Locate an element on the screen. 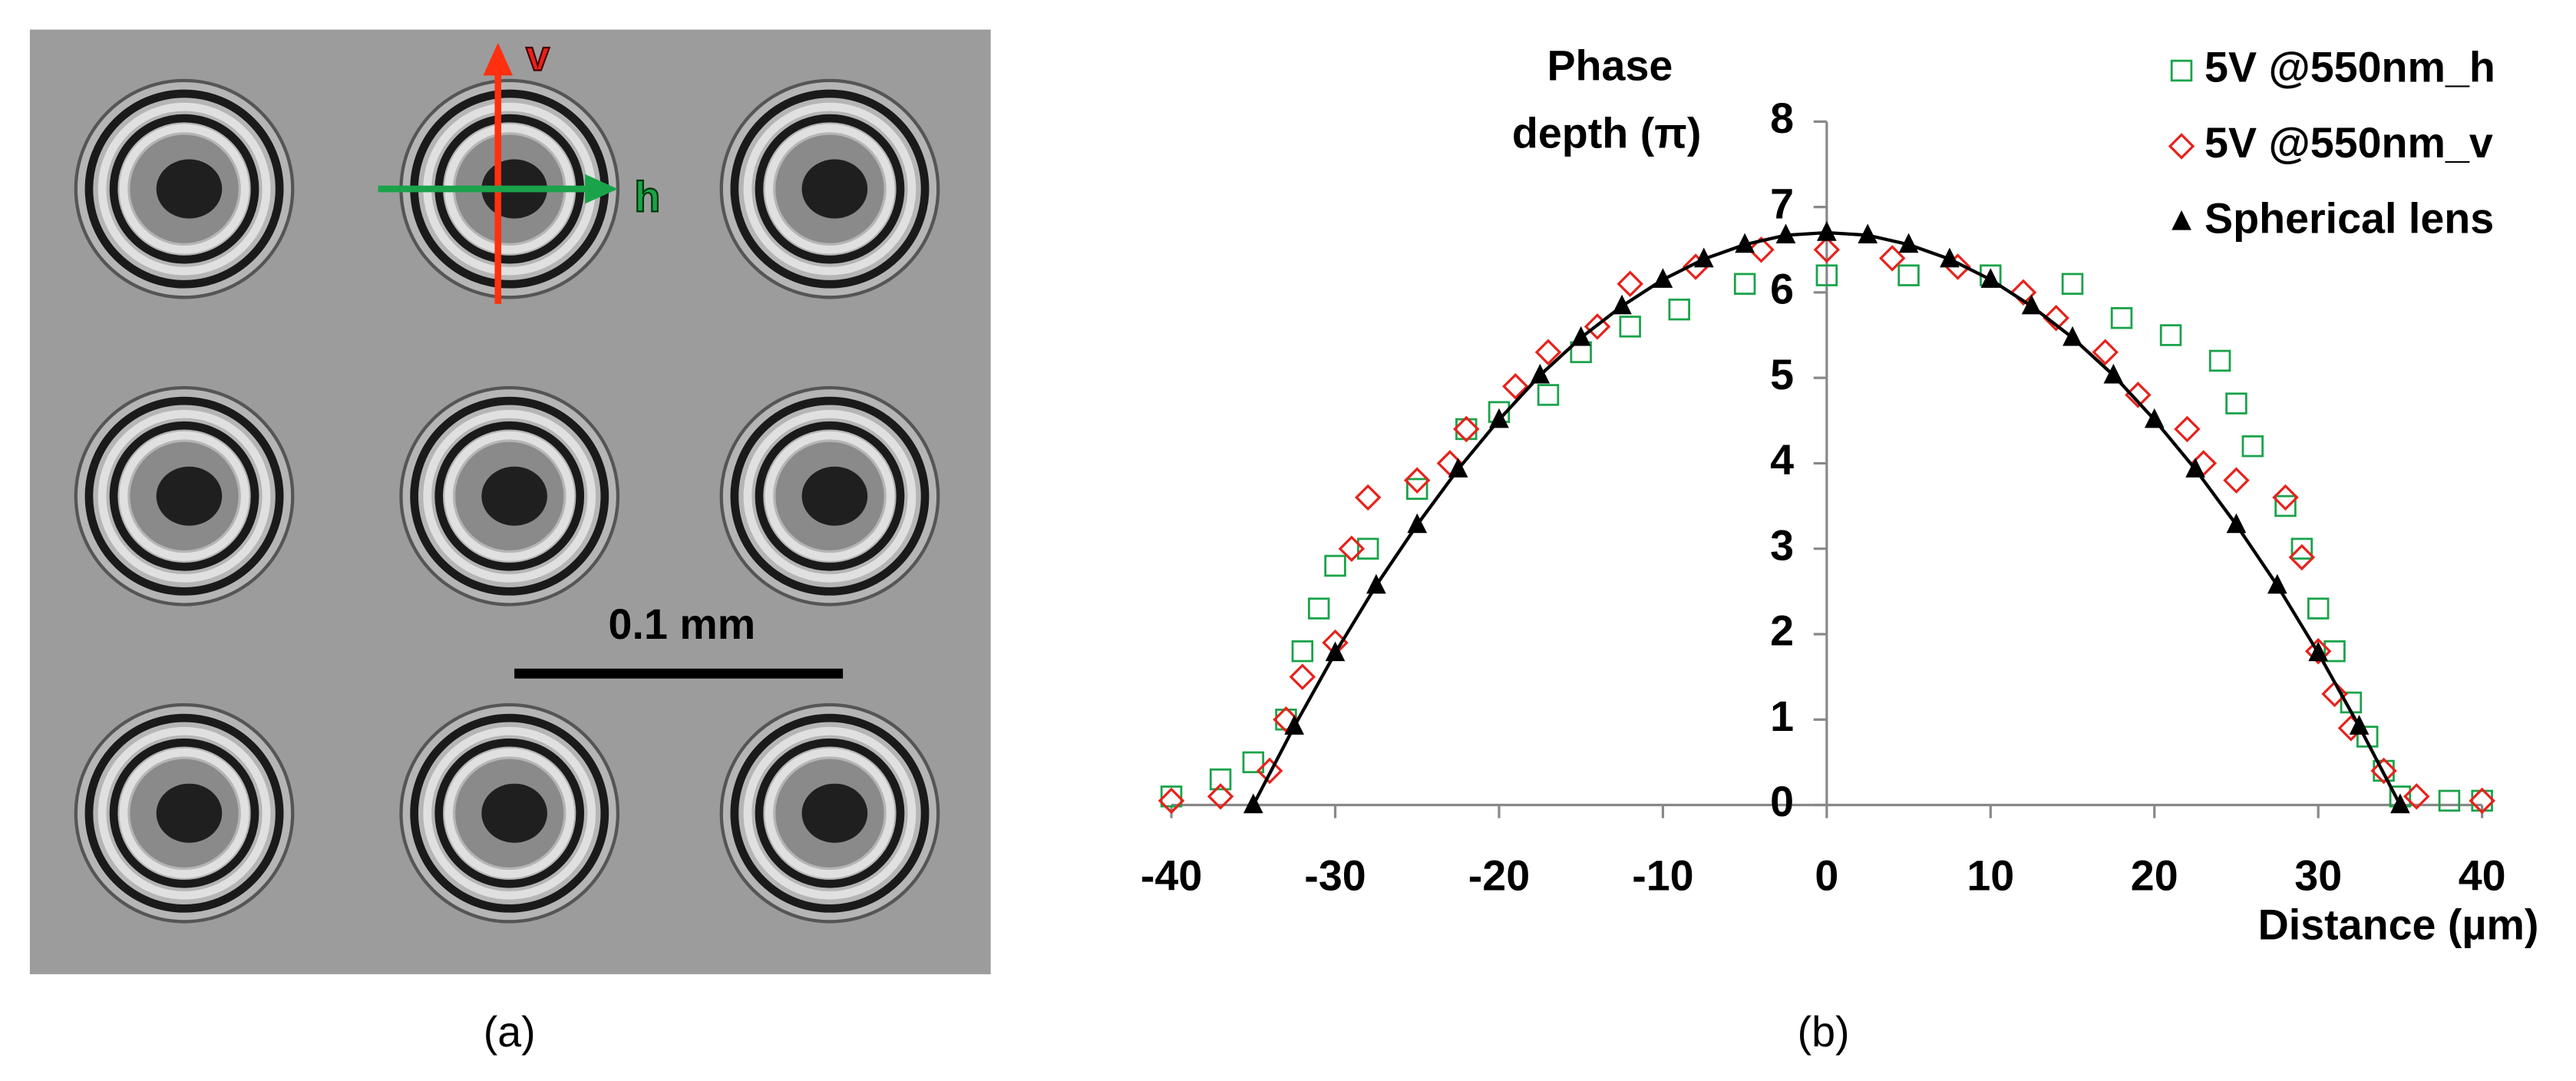 This screenshot has height=1081, width=2576. x-tick-label: -20 is located at coordinates (1499, 875).